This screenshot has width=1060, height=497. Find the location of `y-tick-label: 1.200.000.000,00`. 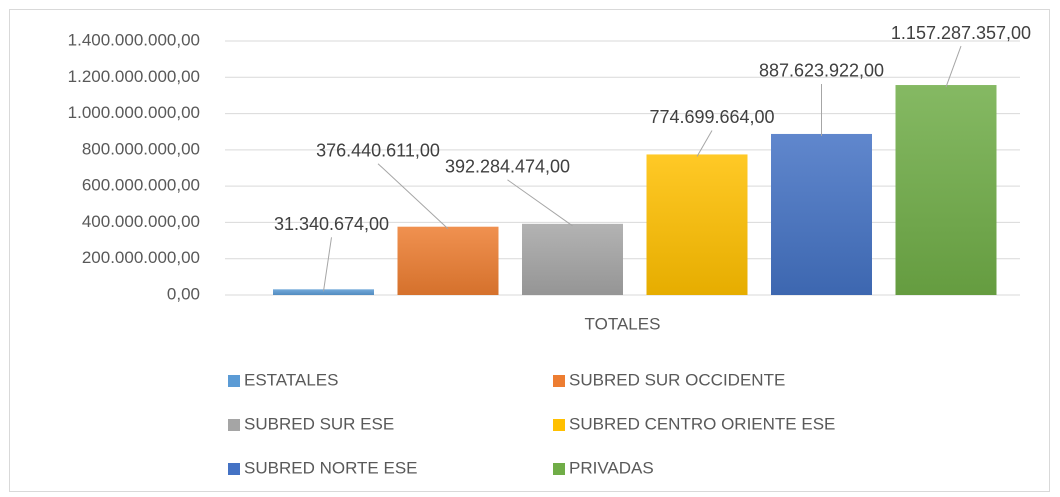

y-tick-label: 1.200.000.000,00 is located at coordinates (134, 76).